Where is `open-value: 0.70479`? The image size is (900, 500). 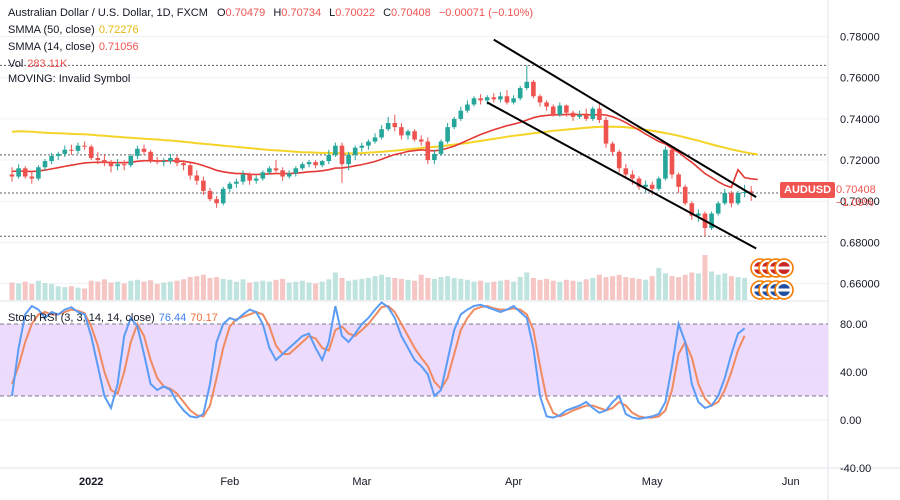
open-value: 0.70479 is located at coordinates (245, 13).